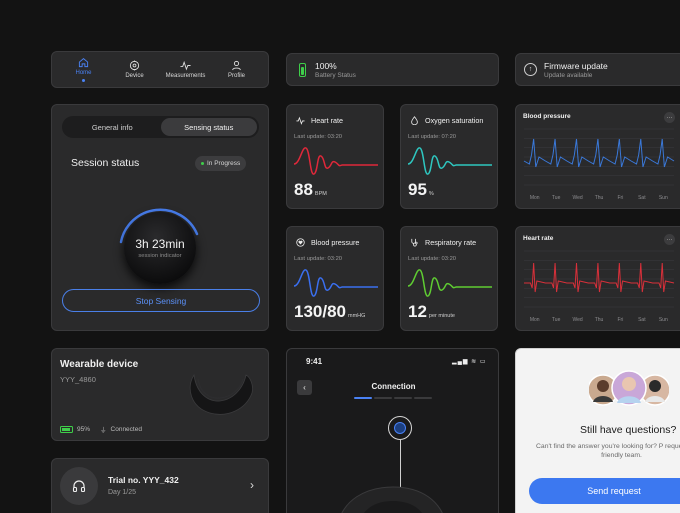  What do you see at coordinates (84, 69) in the screenshot?
I see `nav-item-home: Home` at bounding box center [84, 69].